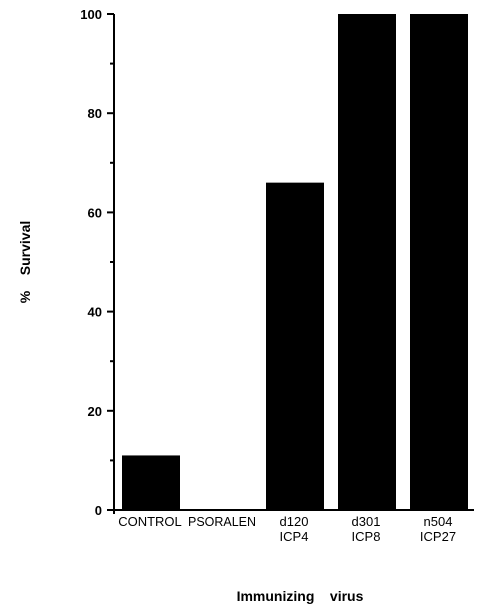  I want to click on x-tick-label: n504 ICP27, so click(438, 529).